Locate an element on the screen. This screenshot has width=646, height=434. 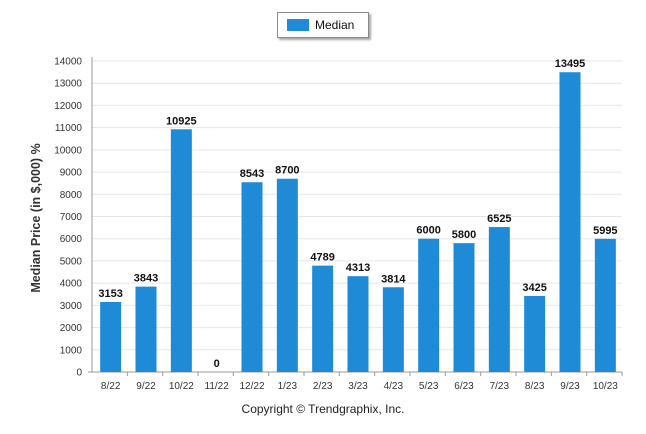
data-label: 3425 is located at coordinates (534, 288).